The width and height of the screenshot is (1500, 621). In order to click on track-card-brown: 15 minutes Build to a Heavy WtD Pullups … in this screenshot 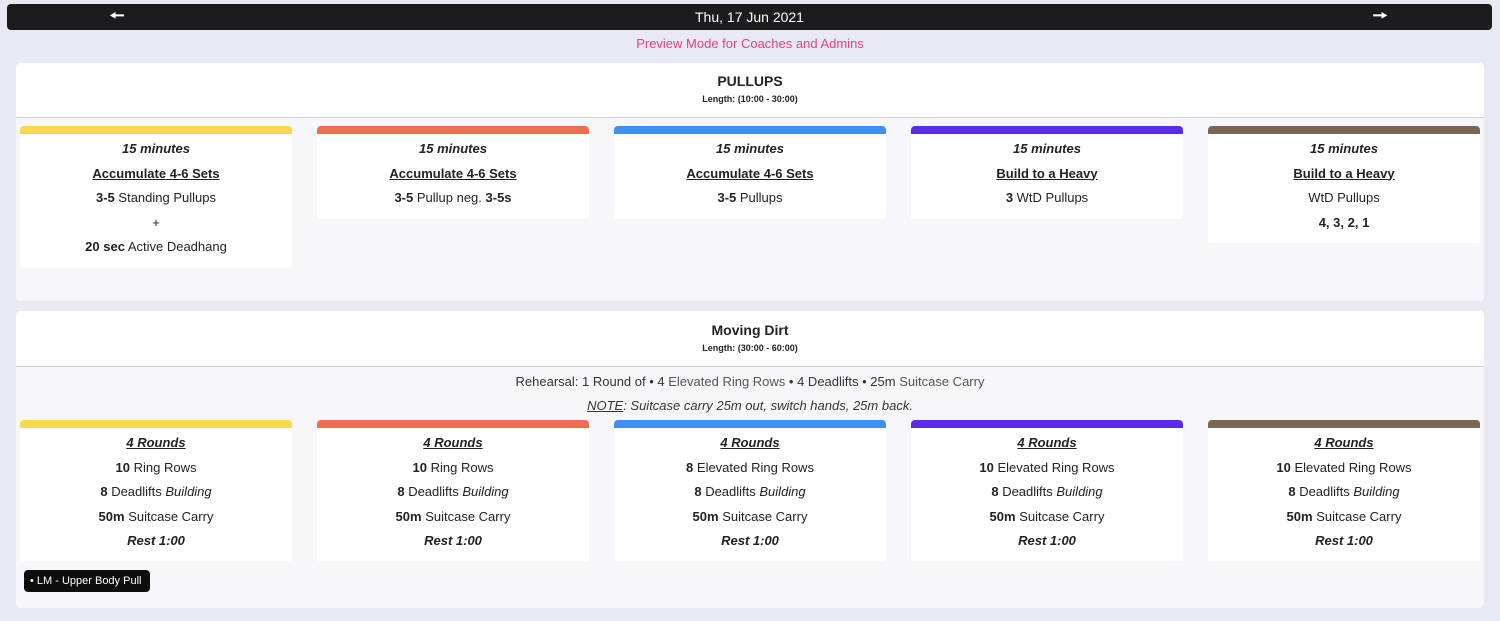, I will do `click(1344, 184)`.